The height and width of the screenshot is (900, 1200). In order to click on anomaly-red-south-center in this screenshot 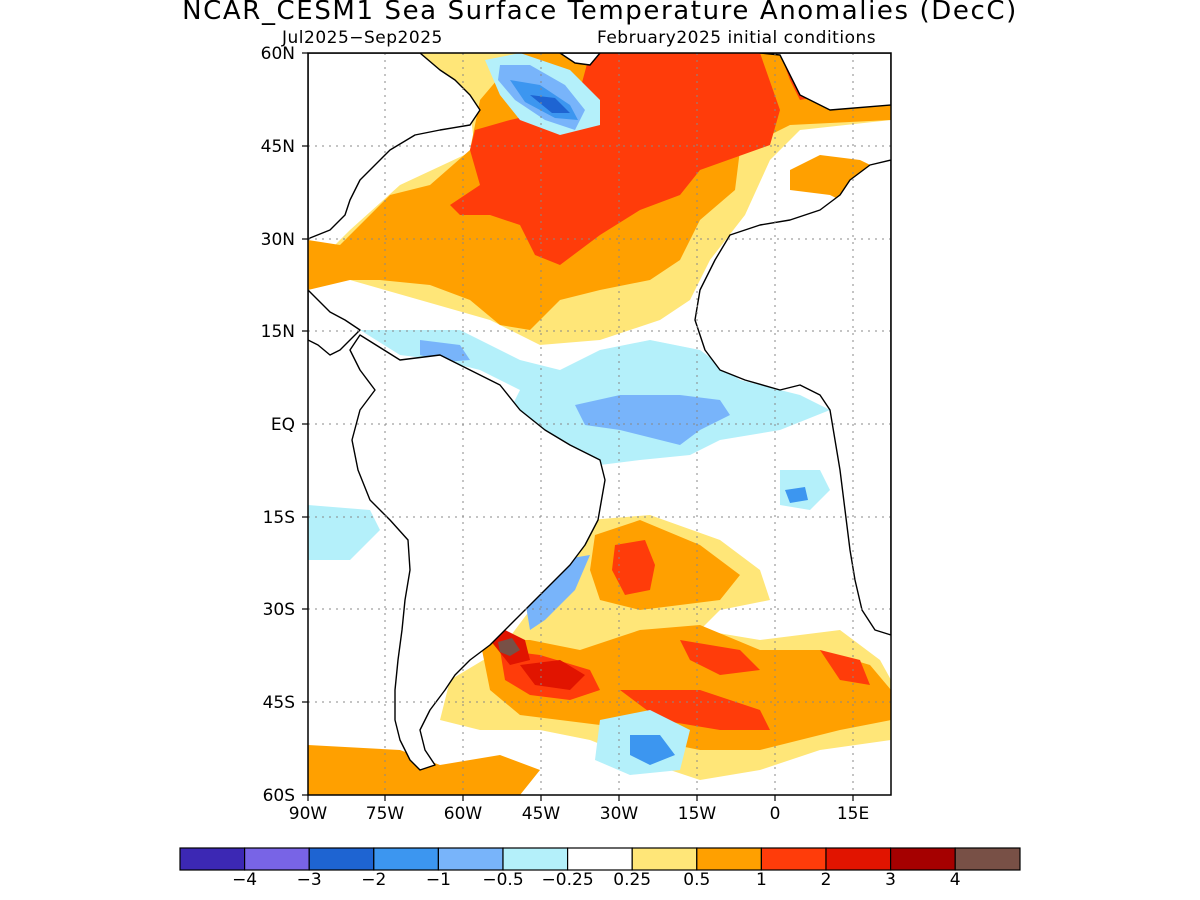, I will do `click(633, 567)`.